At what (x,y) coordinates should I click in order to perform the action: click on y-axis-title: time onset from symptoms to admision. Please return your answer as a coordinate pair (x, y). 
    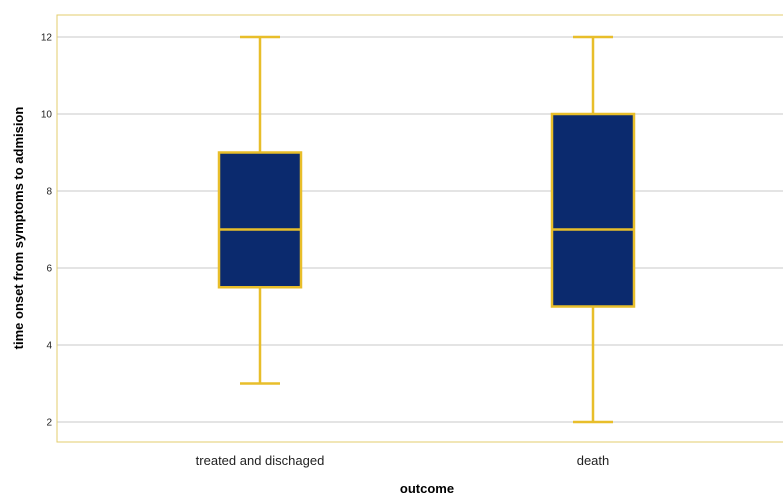
    Looking at the image, I should click on (18, 228).